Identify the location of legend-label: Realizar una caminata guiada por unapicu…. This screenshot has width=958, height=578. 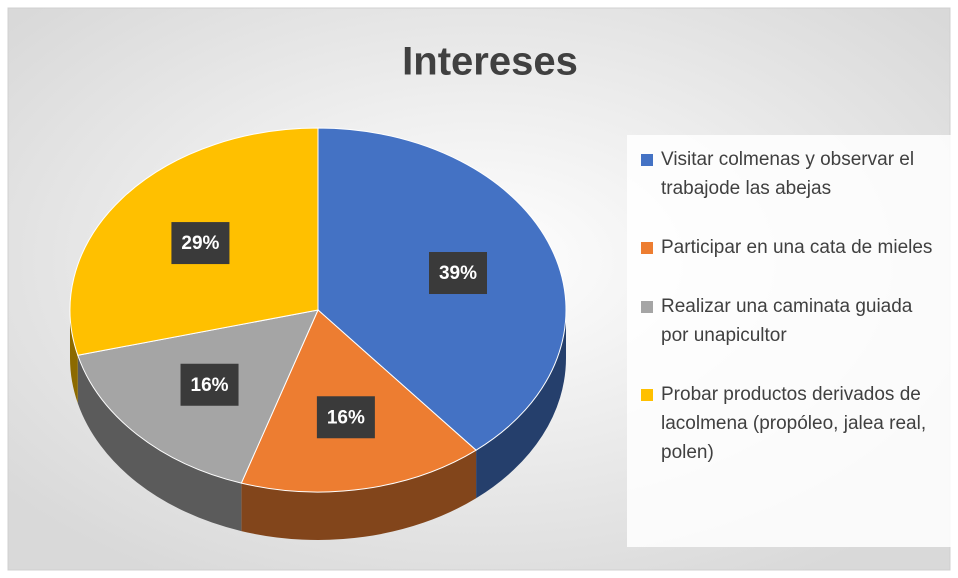
(787, 321).